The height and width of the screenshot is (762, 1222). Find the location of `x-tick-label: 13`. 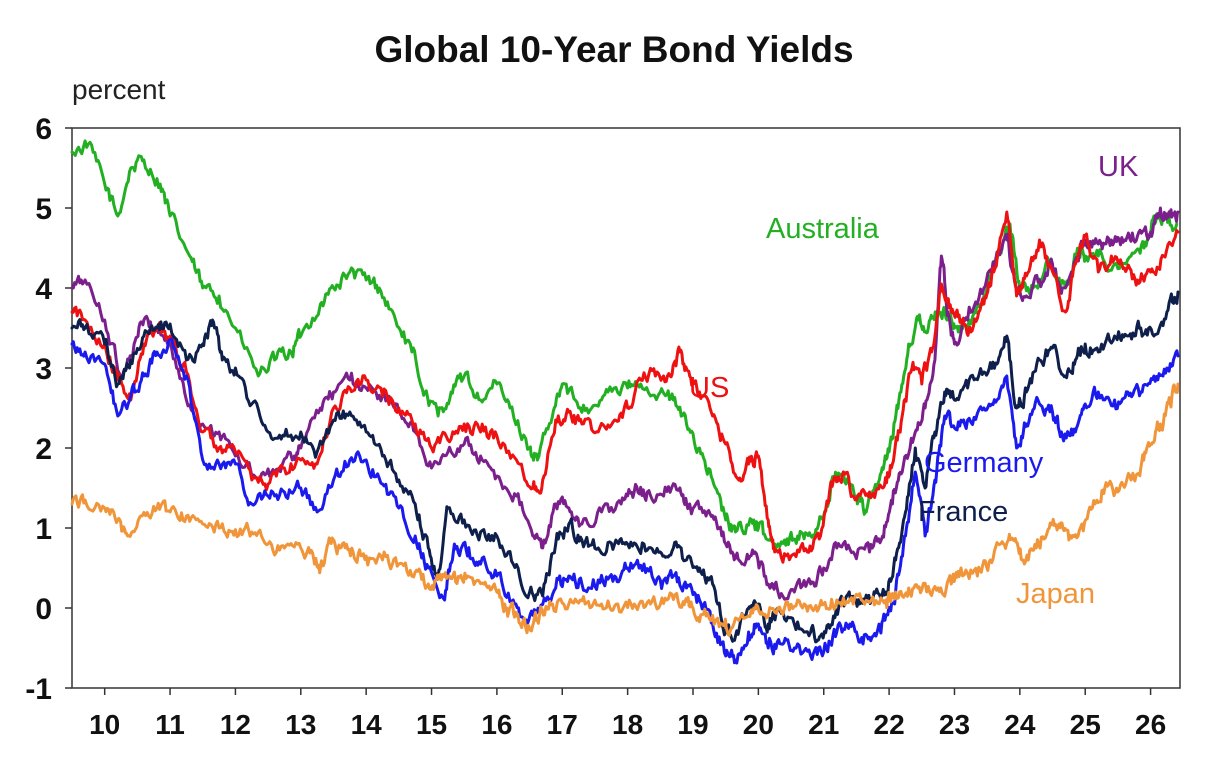

x-tick-label: 13 is located at coordinates (300, 724).